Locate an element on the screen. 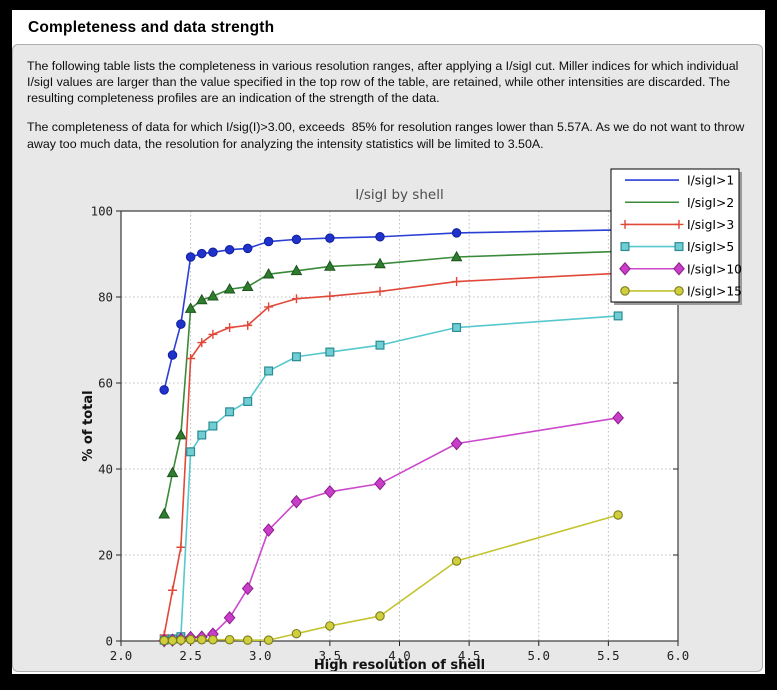  svg-text: 5.5 is located at coordinates (608, 655).